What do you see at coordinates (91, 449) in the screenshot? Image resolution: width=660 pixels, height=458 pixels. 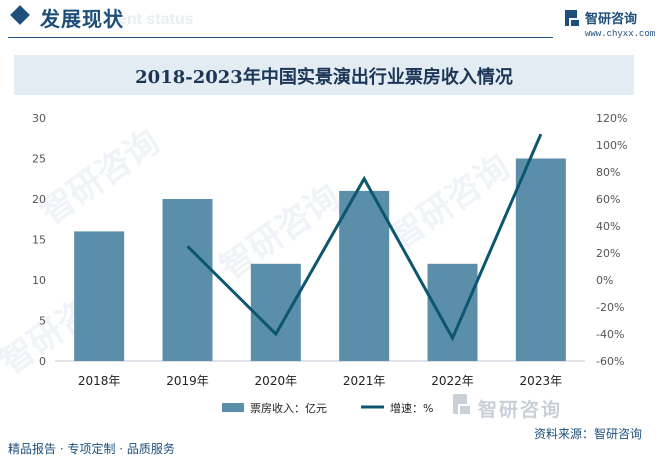 I see `footer-tagline: 精品报告 · 专项定制 · 品质服务` at bounding box center [91, 449].